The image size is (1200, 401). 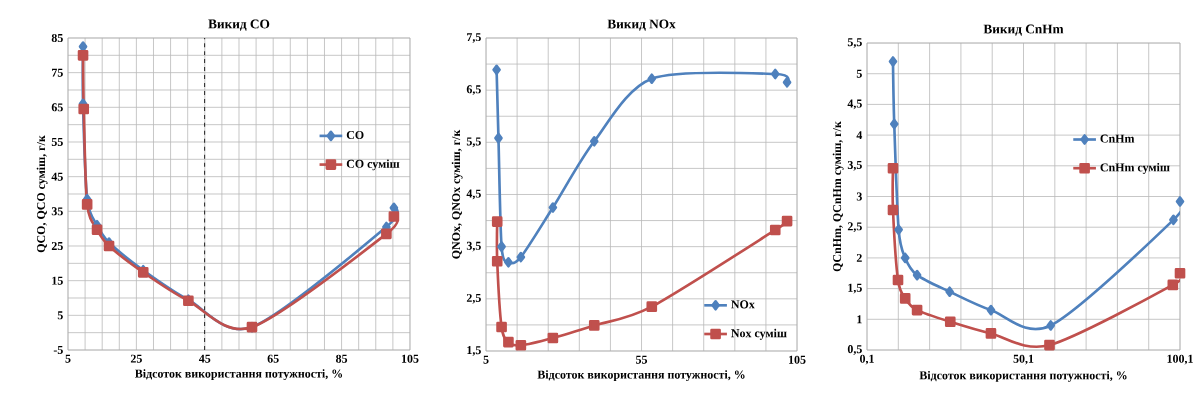 I want to click on x-tick-label: 55, so click(x=642, y=359).